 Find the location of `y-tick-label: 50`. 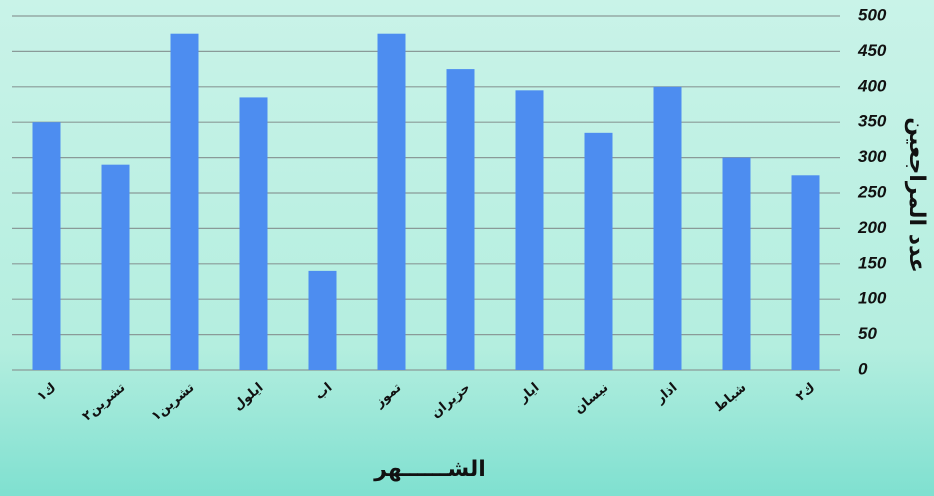

y-tick-label: 50 is located at coordinates (867, 333).